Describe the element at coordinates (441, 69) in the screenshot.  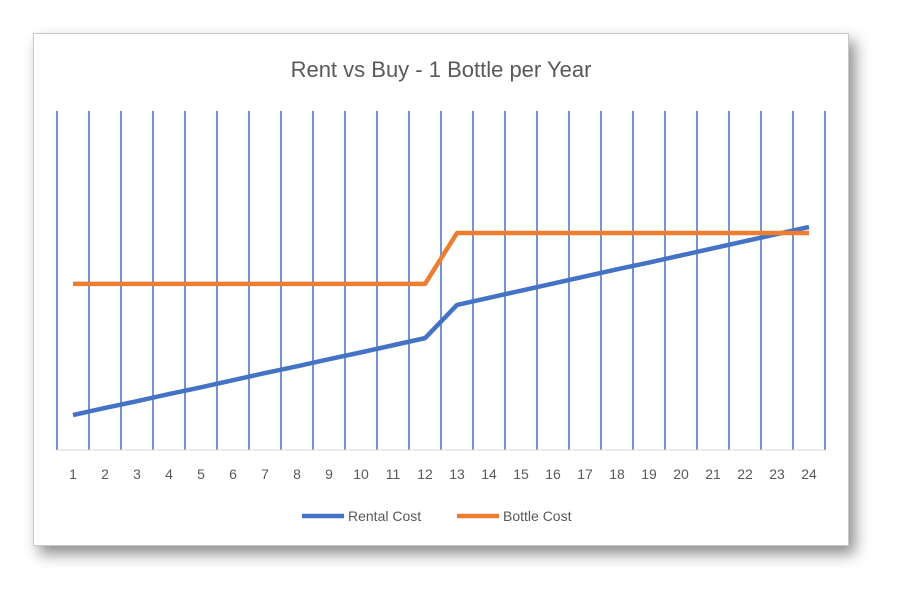
I see `chart-title: Rent vs Buy - 1 Bottle per Year` at that location.